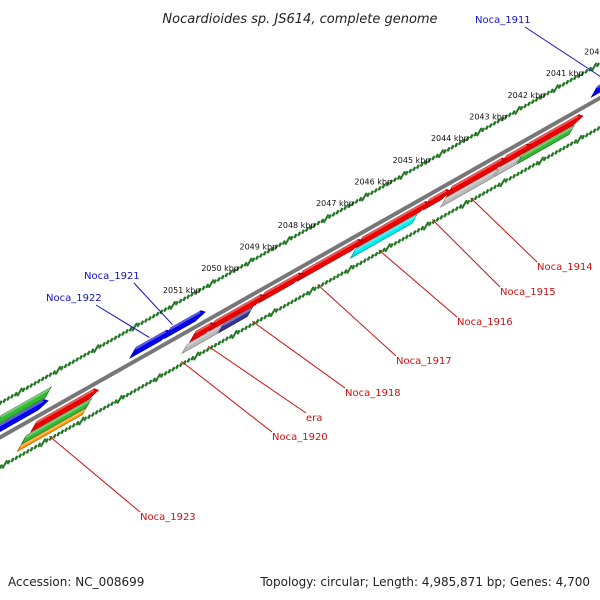 The image size is (600, 600). What do you see at coordinates (76, 582) in the screenshot?
I see `accession-text: Accession: NC_008699` at bounding box center [76, 582].